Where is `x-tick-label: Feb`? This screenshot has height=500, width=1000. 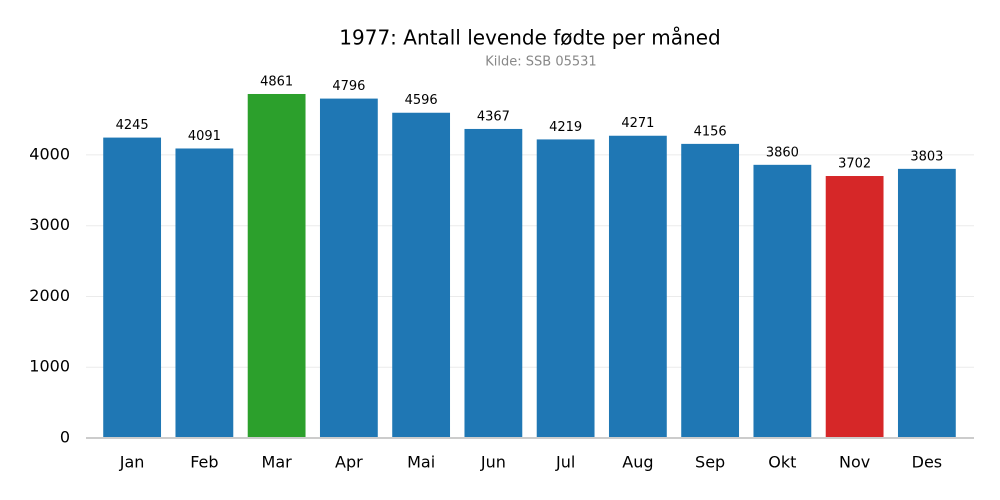
x-tick-label: Feb is located at coordinates (204, 462).